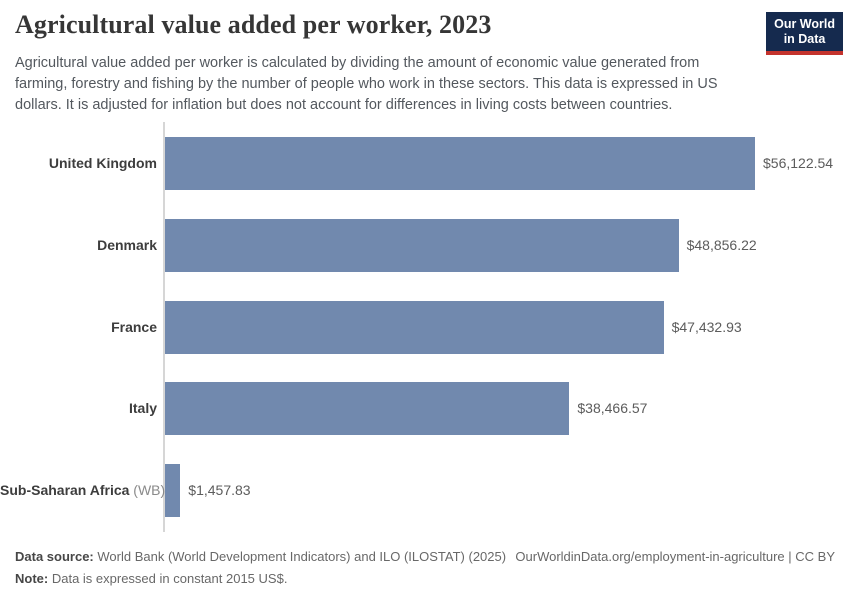  I want to click on owid-logo: Our World in Data, so click(804, 33).